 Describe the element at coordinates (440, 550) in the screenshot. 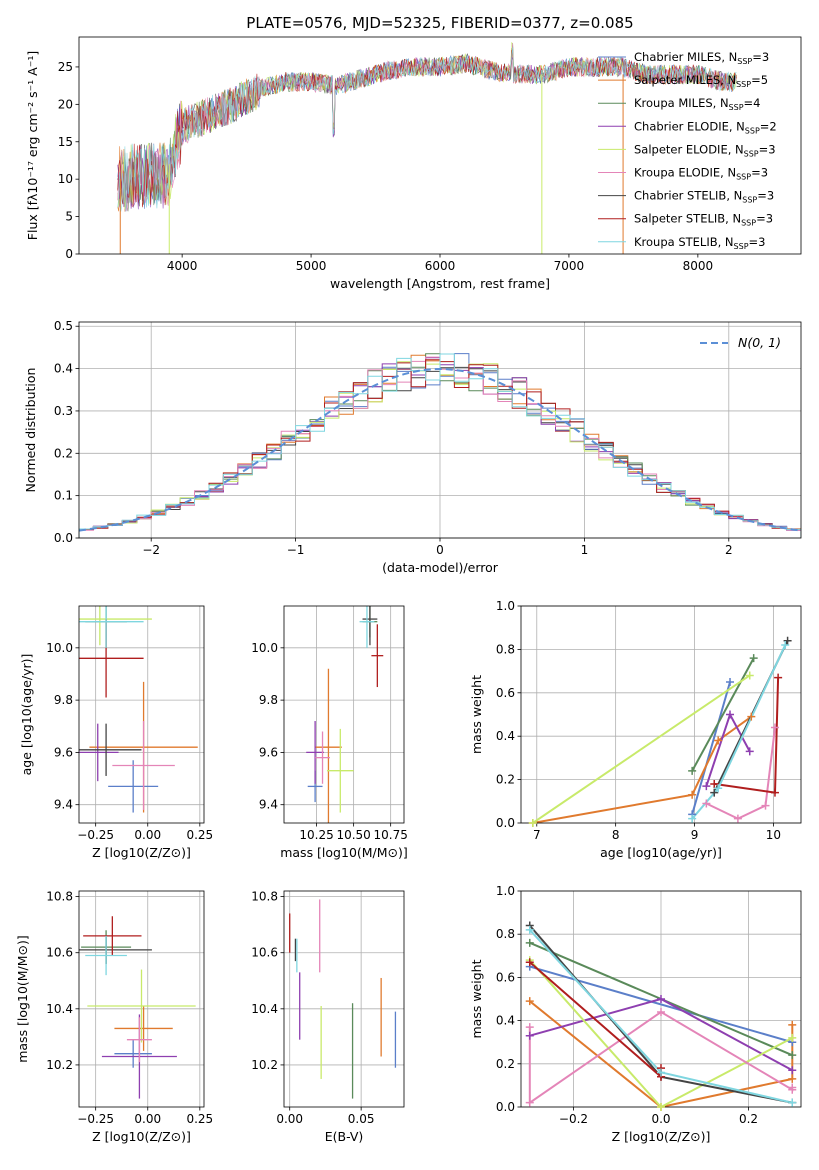

I see `x-tick-label: 0` at that location.